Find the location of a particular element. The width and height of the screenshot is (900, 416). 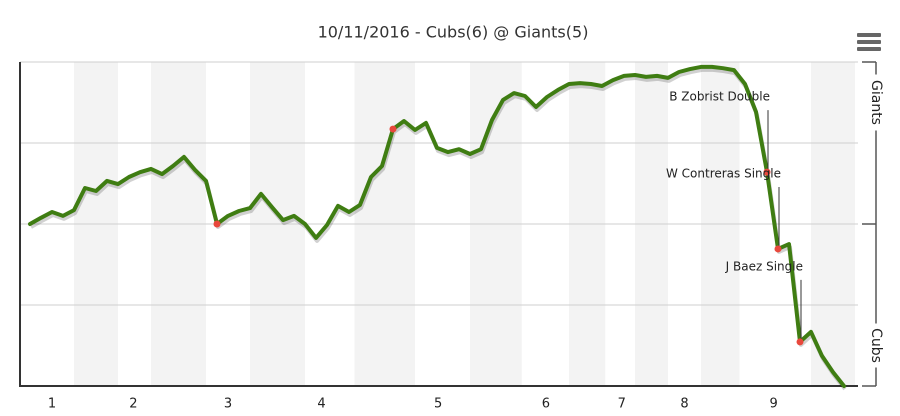

lower-side-label: Cubs is located at coordinates (876, 345).